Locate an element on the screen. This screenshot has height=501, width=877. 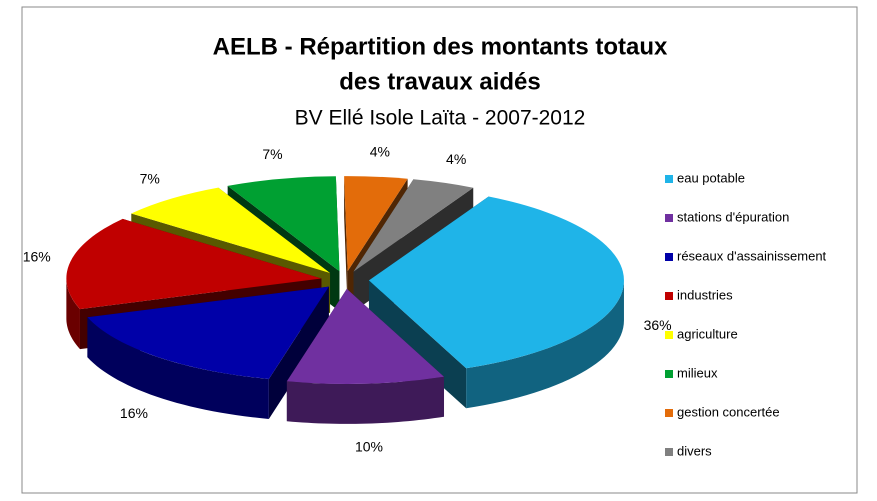
legend-label: agriculture is located at coordinates (707, 333).